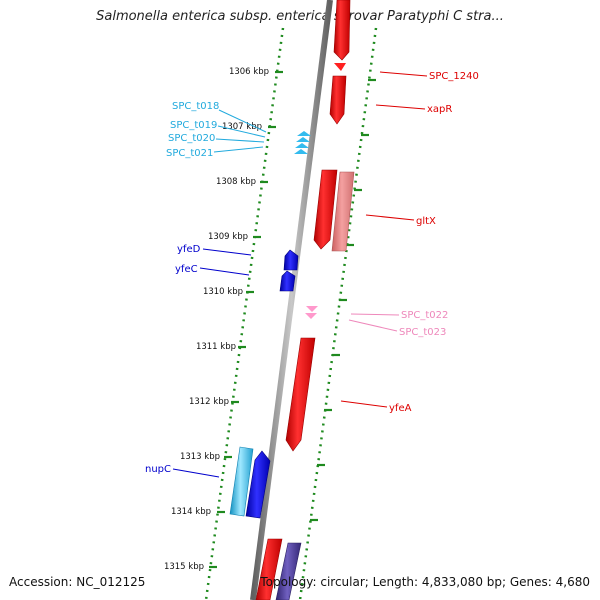 The width and height of the screenshot is (600, 600). What do you see at coordinates (422, 332) in the screenshot?
I see `label-spc-t023: SPC_t023` at bounding box center [422, 332].